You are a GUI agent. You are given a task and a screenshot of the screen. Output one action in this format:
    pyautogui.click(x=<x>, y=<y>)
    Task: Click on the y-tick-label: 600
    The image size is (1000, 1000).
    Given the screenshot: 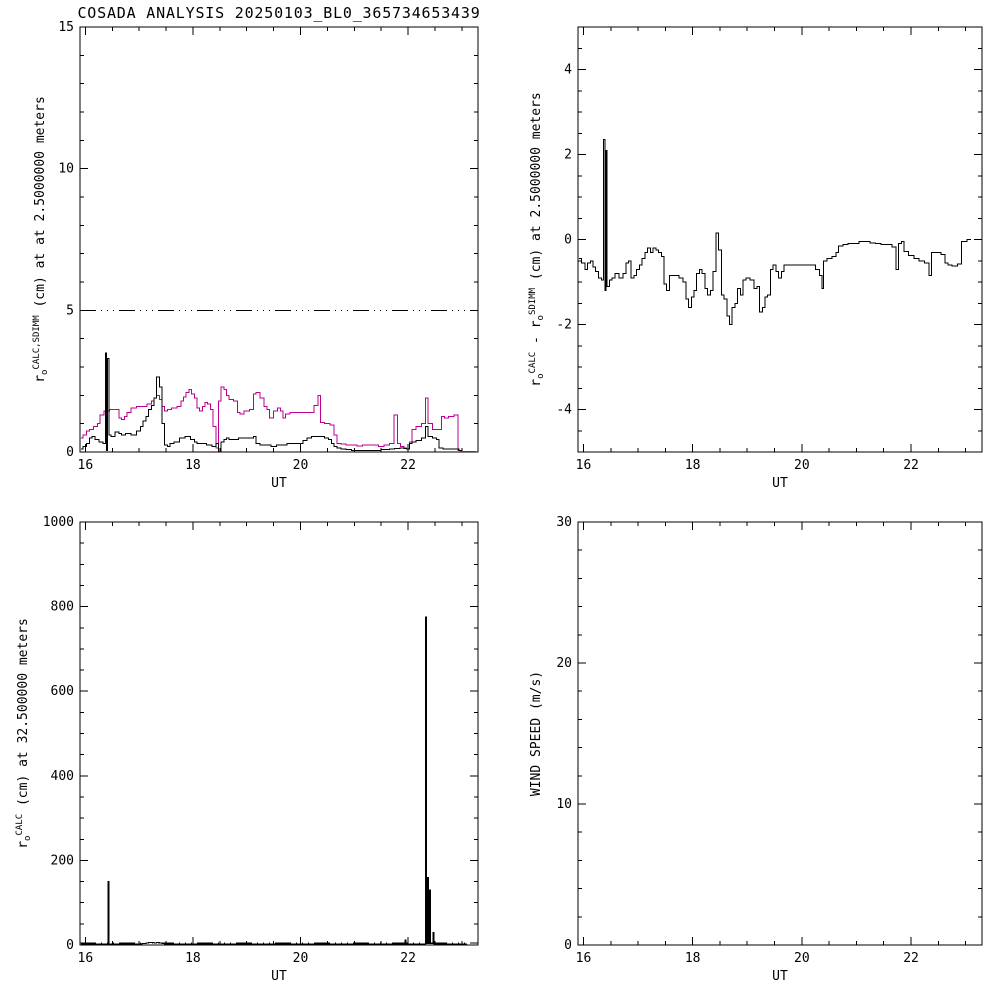 What is the action you would take?
    pyautogui.click(x=62, y=691)
    